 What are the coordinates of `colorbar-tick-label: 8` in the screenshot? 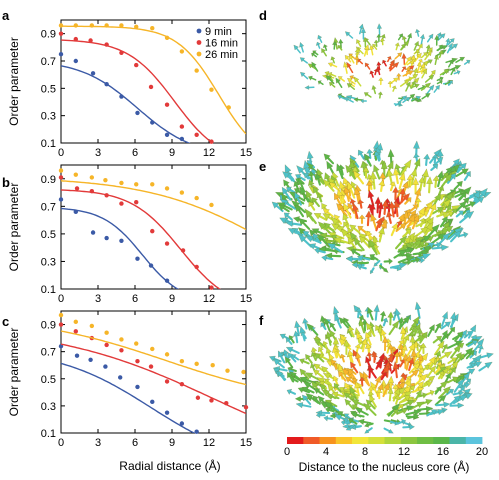 It's located at (365, 452).